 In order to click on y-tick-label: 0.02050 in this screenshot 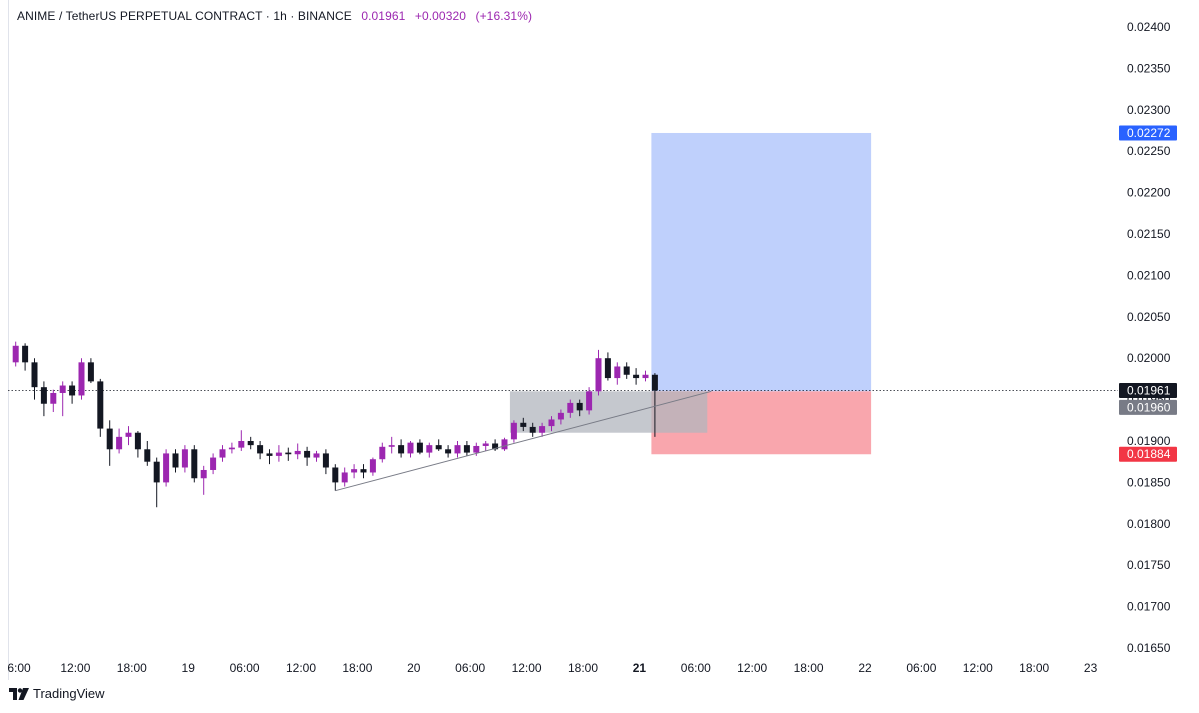, I will do `click(1149, 317)`.